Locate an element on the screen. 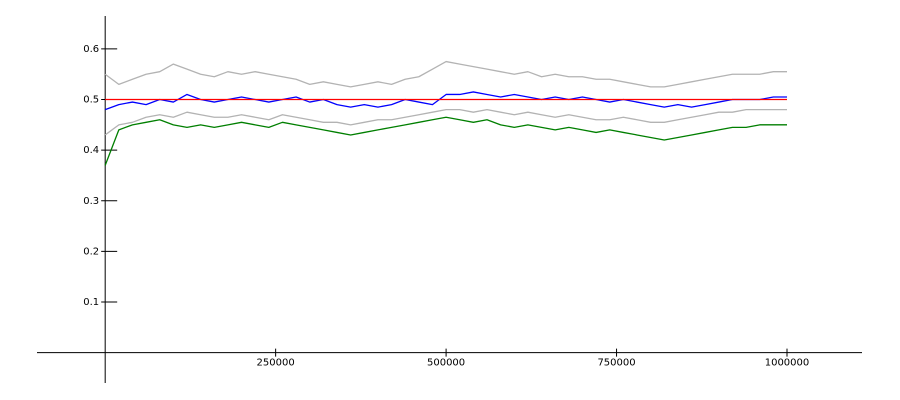  y-tick-label: 0.4 is located at coordinates (91, 150).